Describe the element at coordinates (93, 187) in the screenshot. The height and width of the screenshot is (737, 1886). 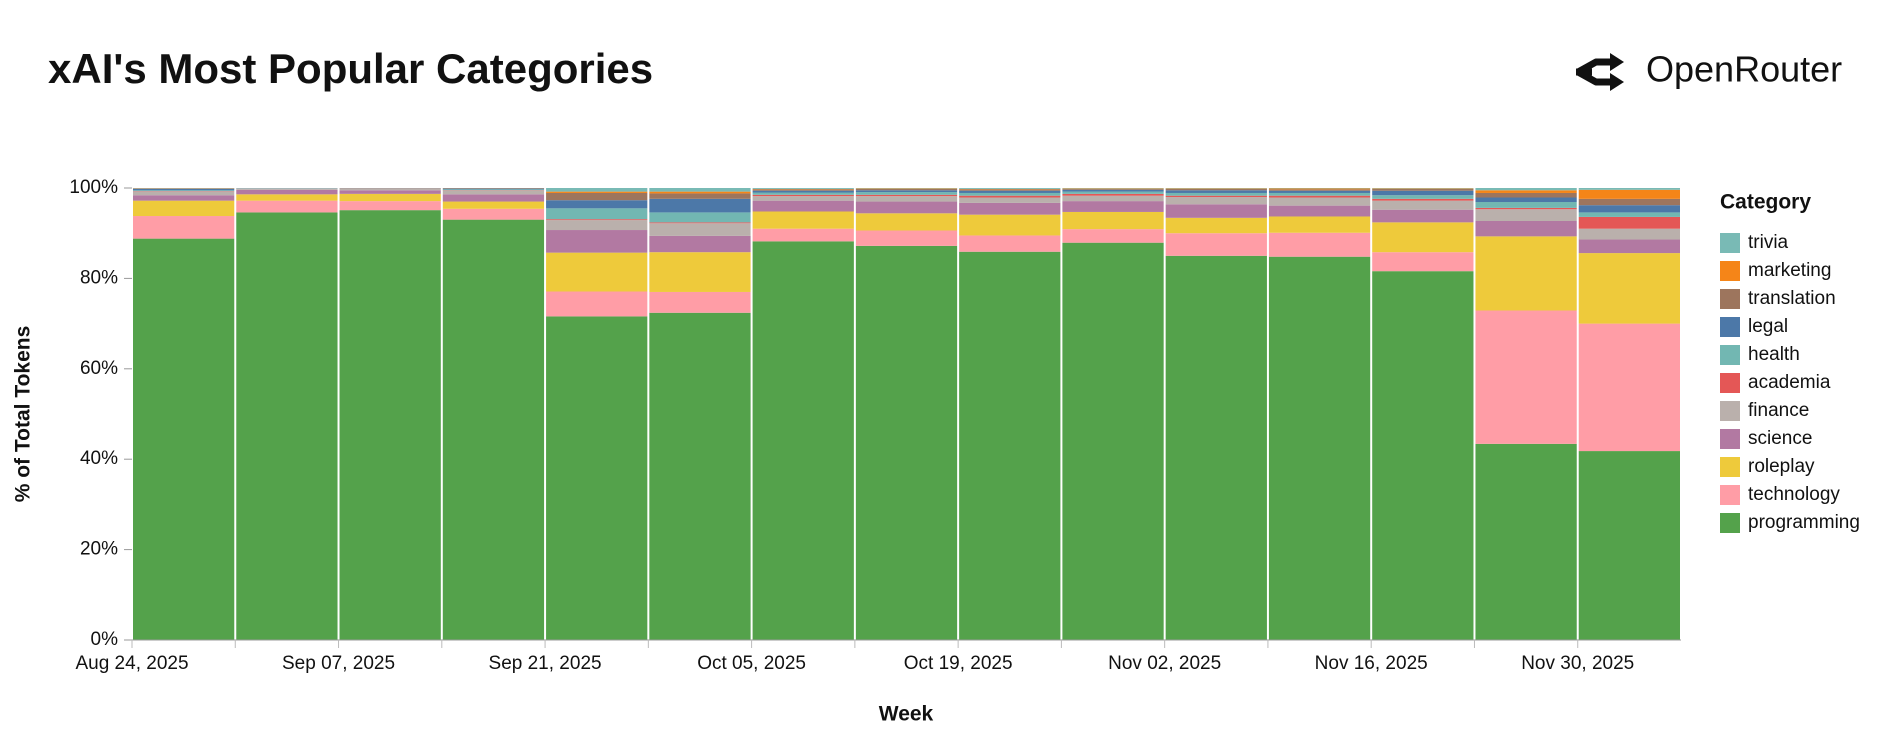
I see `y-tick-label: 100%` at that location.